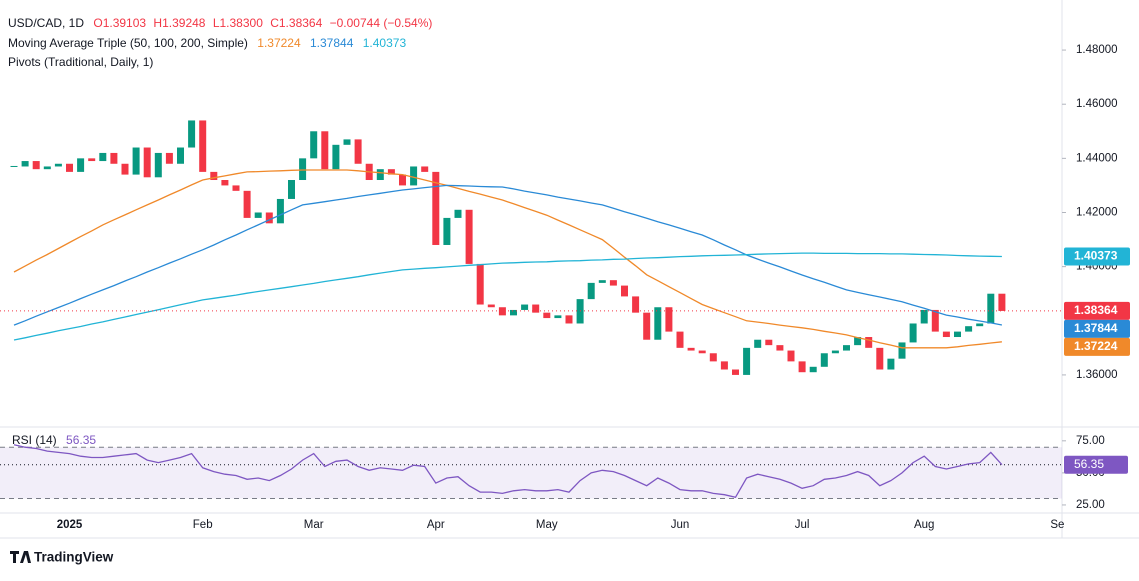 Image resolution: width=1139 pixels, height=581 pixels. What do you see at coordinates (34, 440) in the screenshot?
I see `rsi-title: RSI (14)` at bounding box center [34, 440].